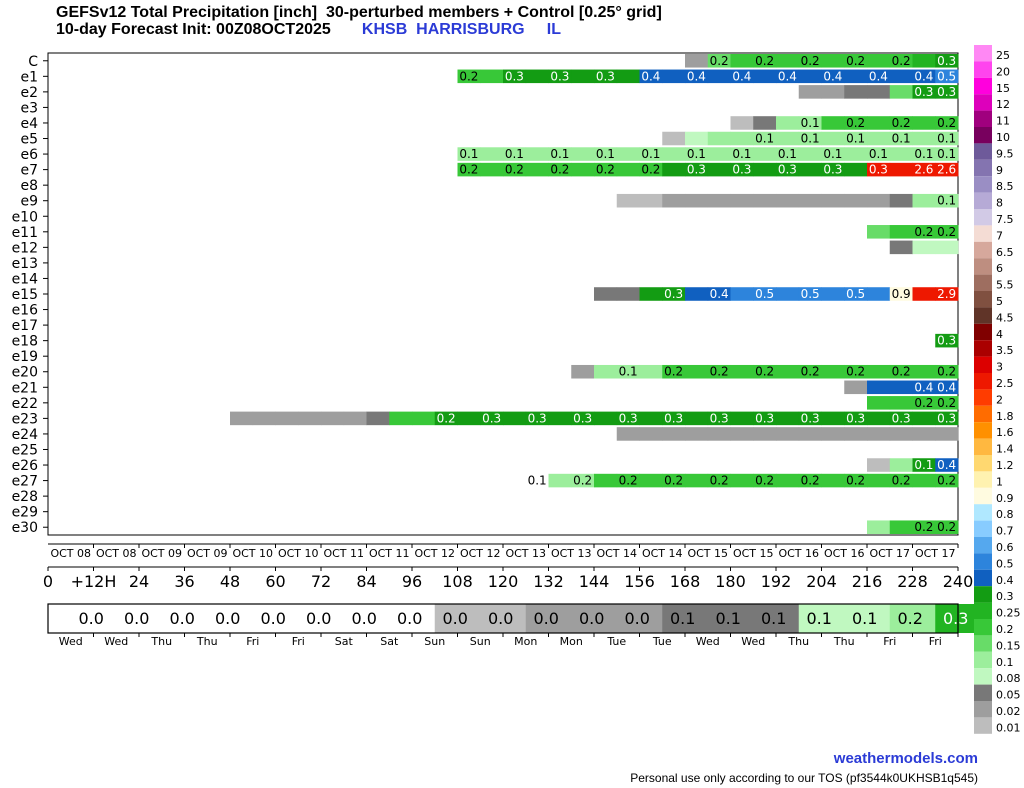 The image size is (1024, 788). What do you see at coordinates (71, 641) in the screenshot?
I see `day-tick-label: Wed` at bounding box center [71, 641].